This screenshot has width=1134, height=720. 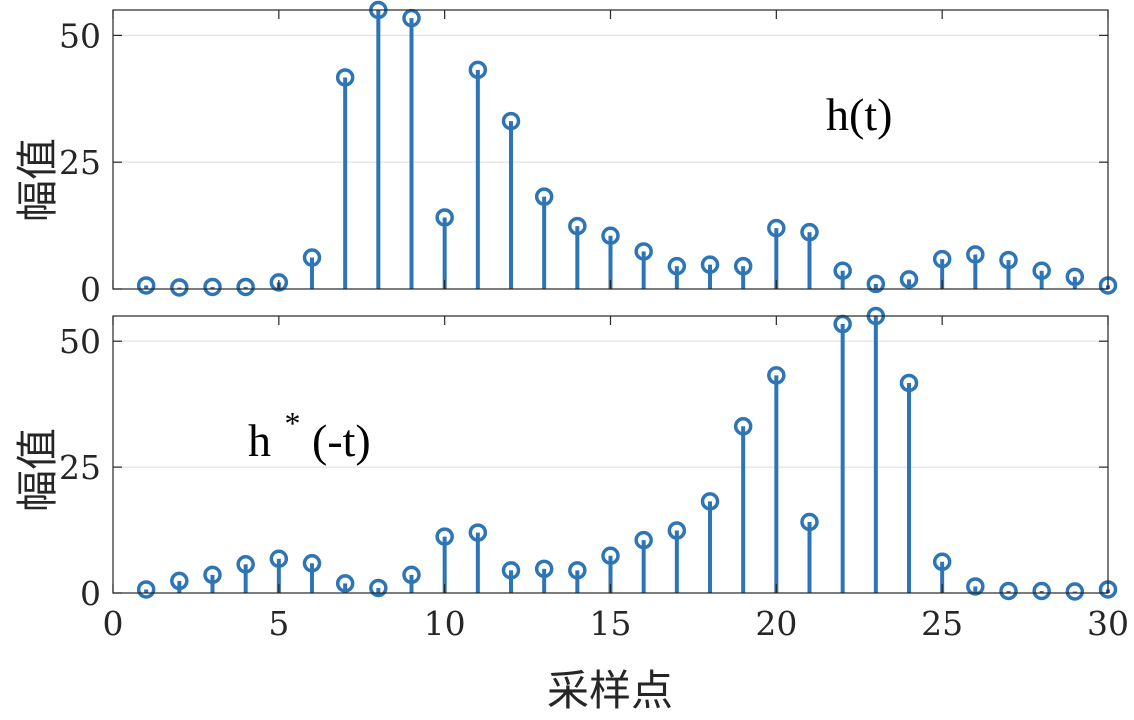 I want to click on bottom-annotation-suffix: (-t), so click(x=341, y=440).